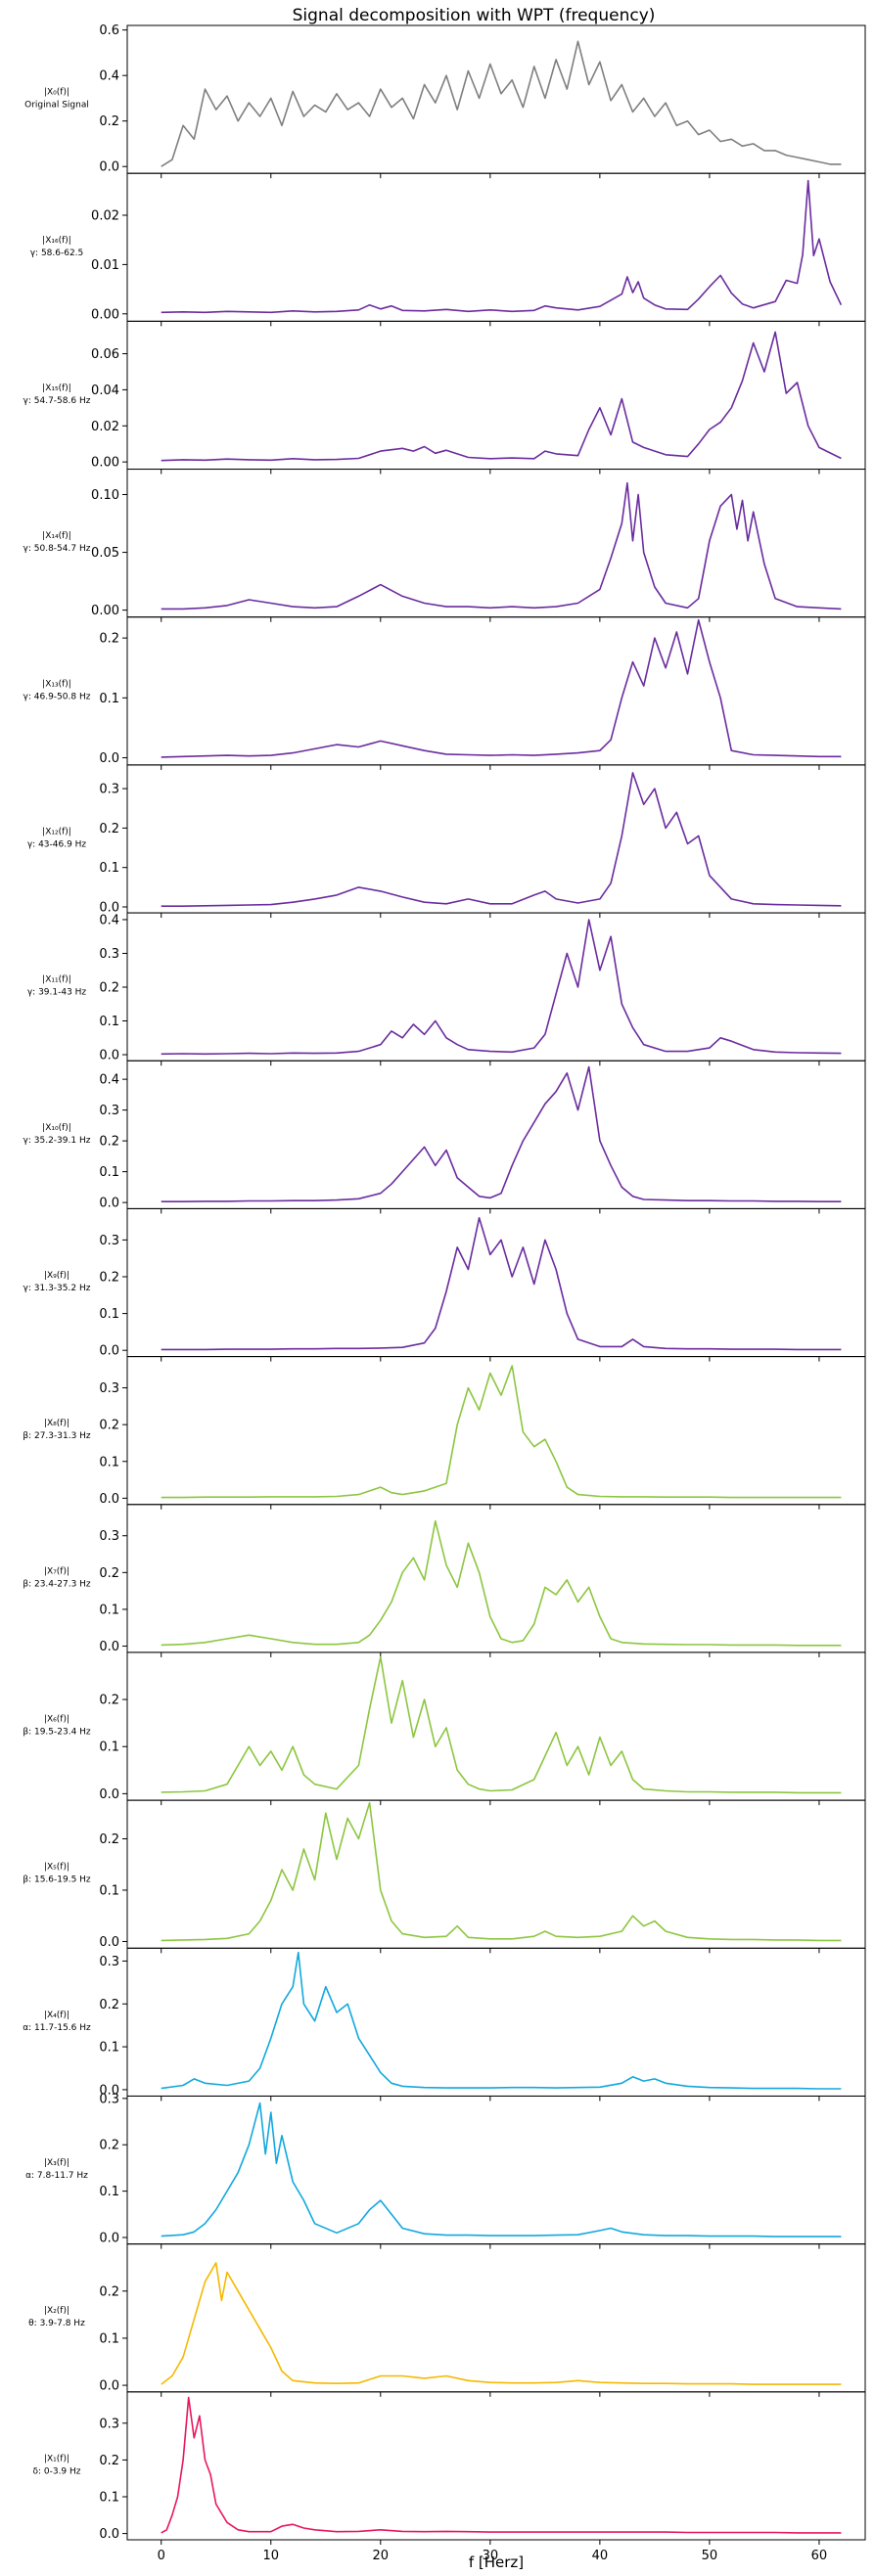 Image resolution: width=875 pixels, height=2576 pixels. What do you see at coordinates (105, 495) in the screenshot?
I see `y-tick-label: 0.10` at bounding box center [105, 495].